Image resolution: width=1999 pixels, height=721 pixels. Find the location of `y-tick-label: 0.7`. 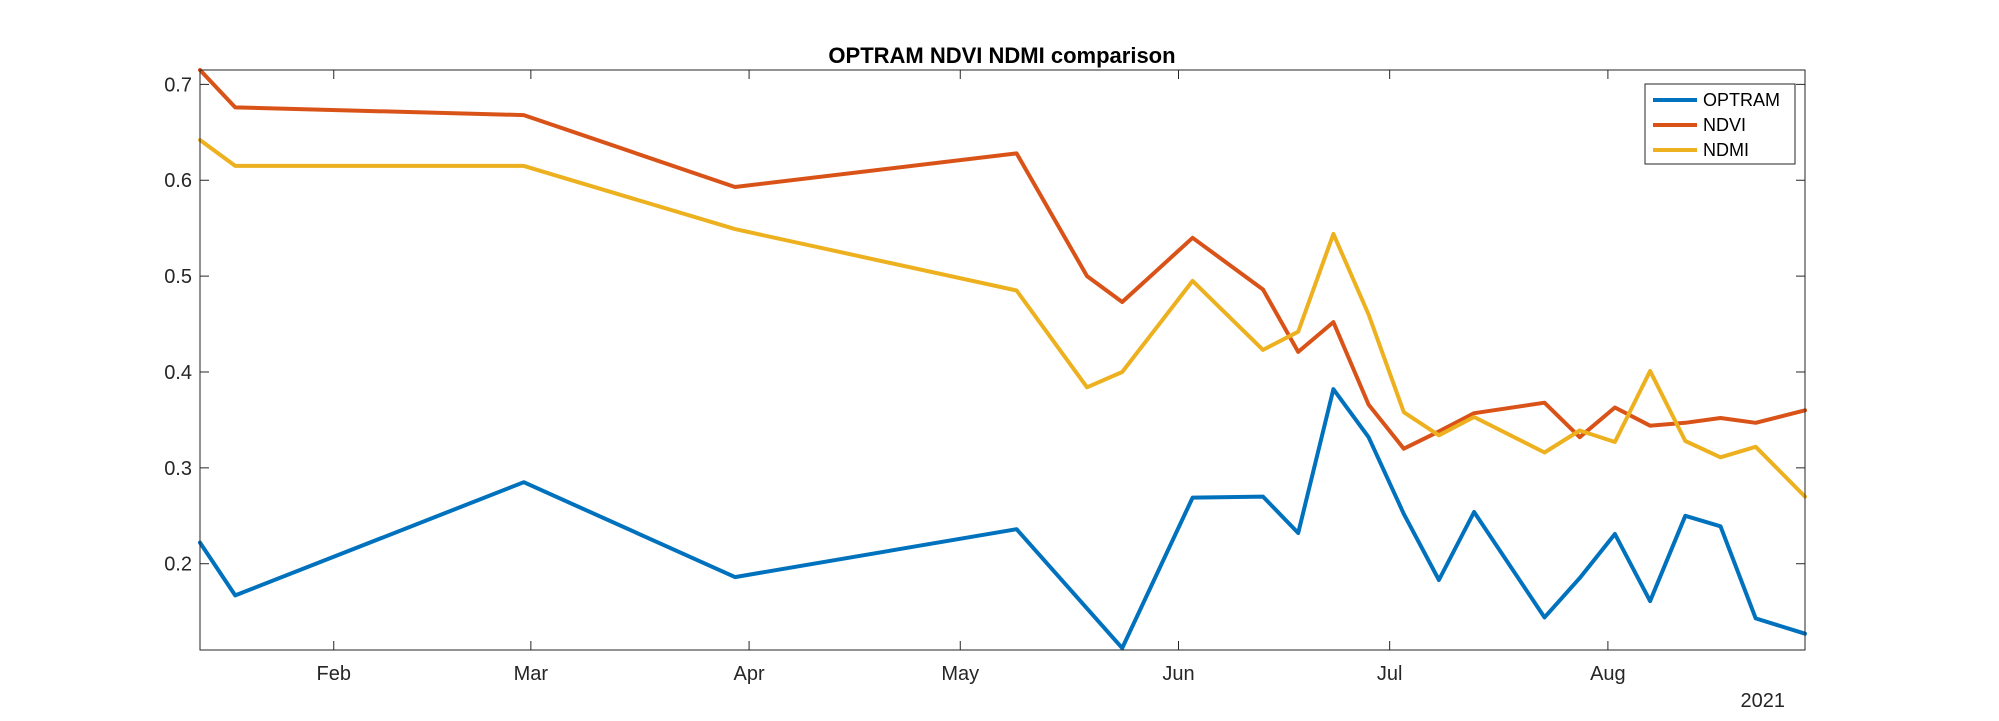

y-tick-label: 0.7 is located at coordinates (178, 85).